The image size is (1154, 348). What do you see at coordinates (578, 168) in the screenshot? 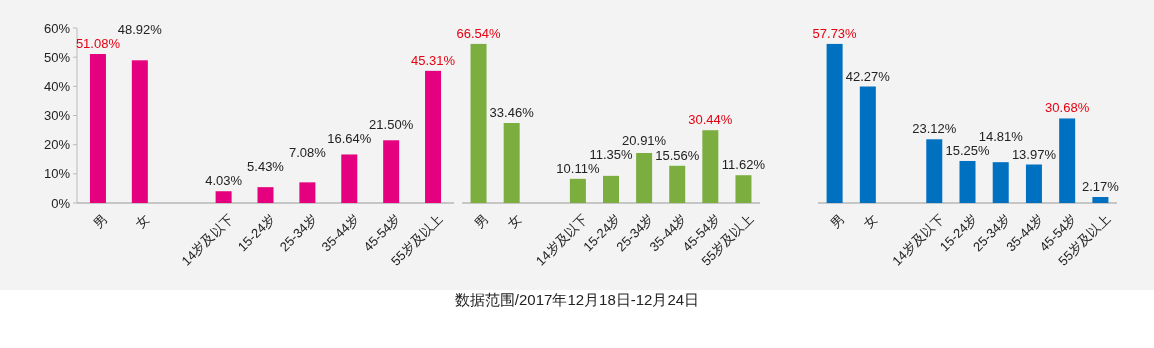
I see `data-label: 10.11%` at bounding box center [578, 168].